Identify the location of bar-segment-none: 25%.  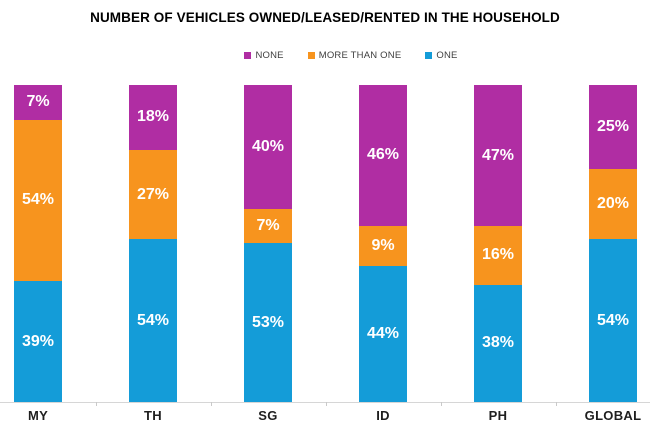
(613, 127).